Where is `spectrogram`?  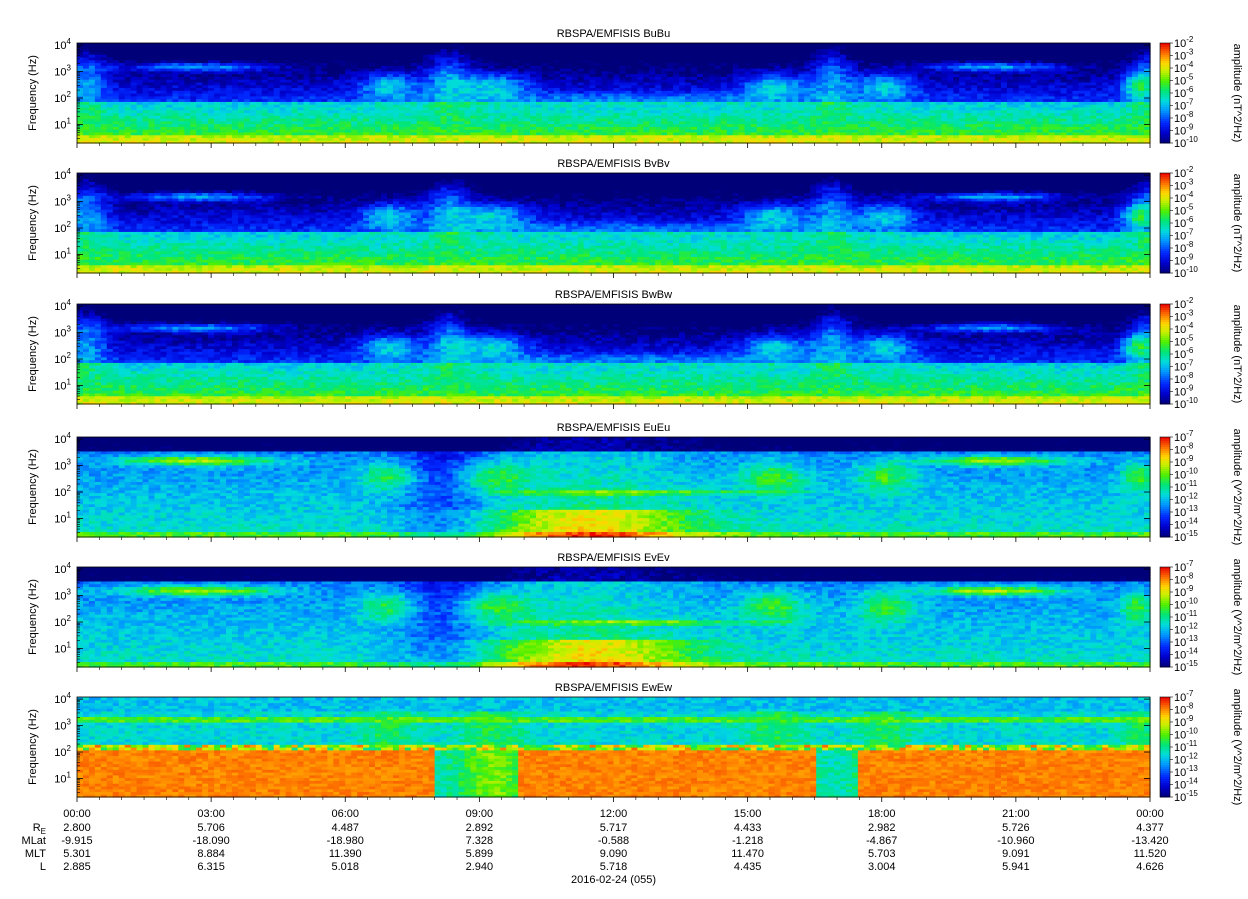
spectrogram is located at coordinates (614, 93).